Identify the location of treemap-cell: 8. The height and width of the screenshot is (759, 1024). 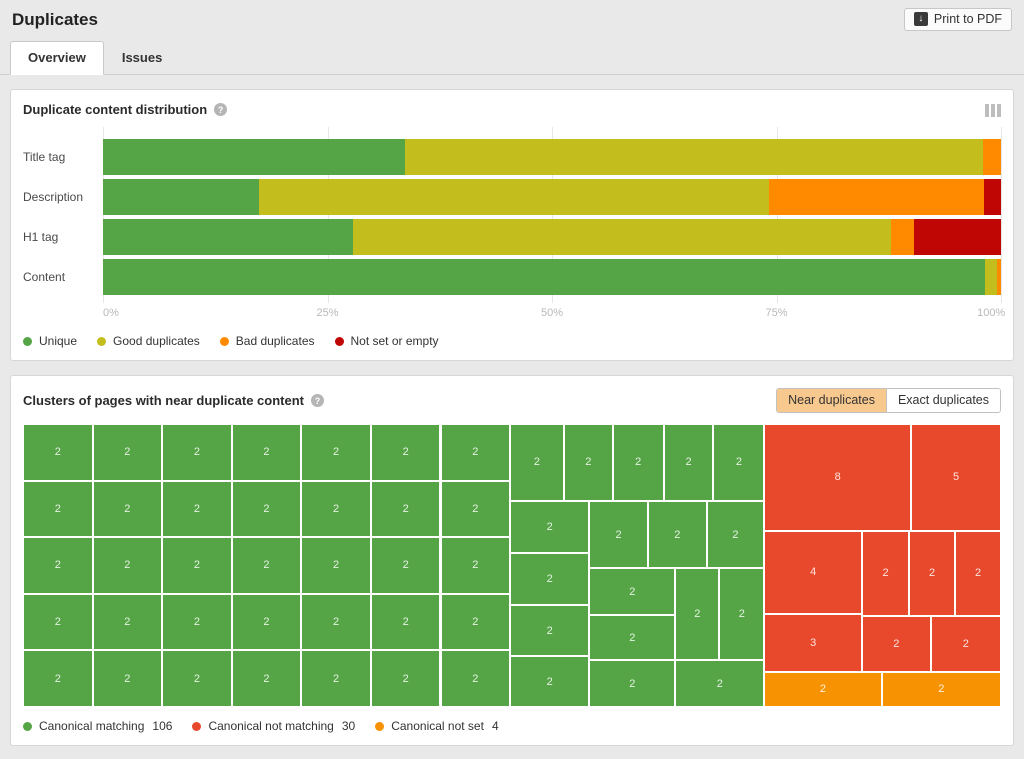
(837, 477).